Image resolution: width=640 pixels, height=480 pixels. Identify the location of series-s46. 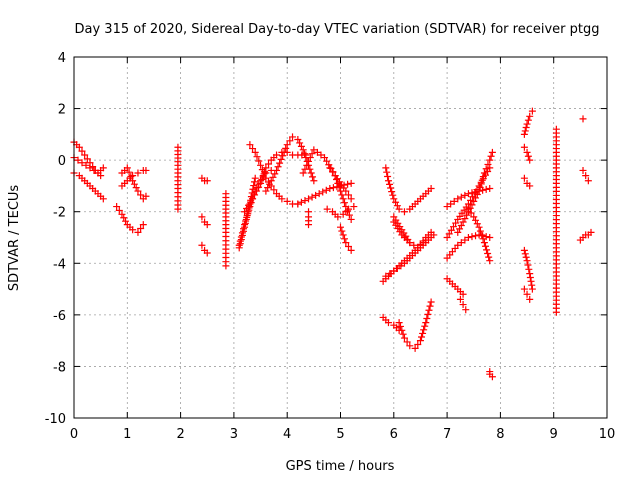
(583, 119).